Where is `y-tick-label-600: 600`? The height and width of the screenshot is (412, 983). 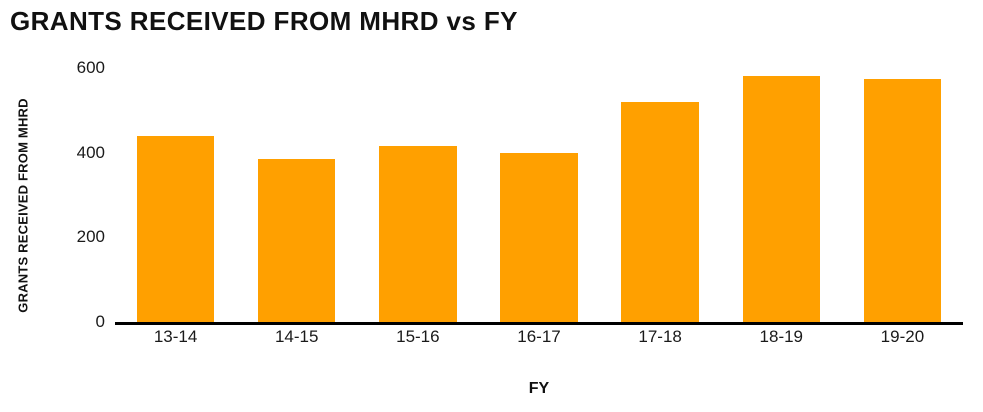 y-tick-label-600: 600 is located at coordinates (90, 67).